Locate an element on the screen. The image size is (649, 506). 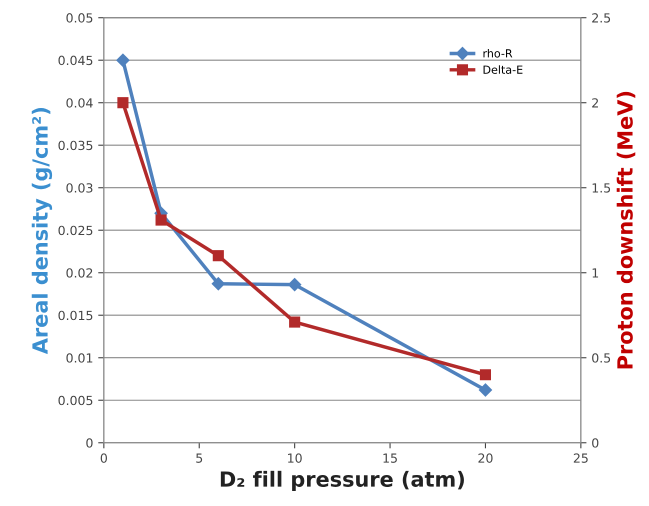
x-tick-label: 20 is located at coordinates (485, 458).